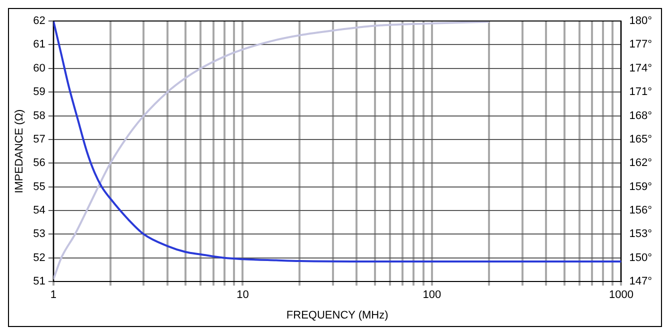  I want to click on y-tick-label: 58, so click(39, 116).